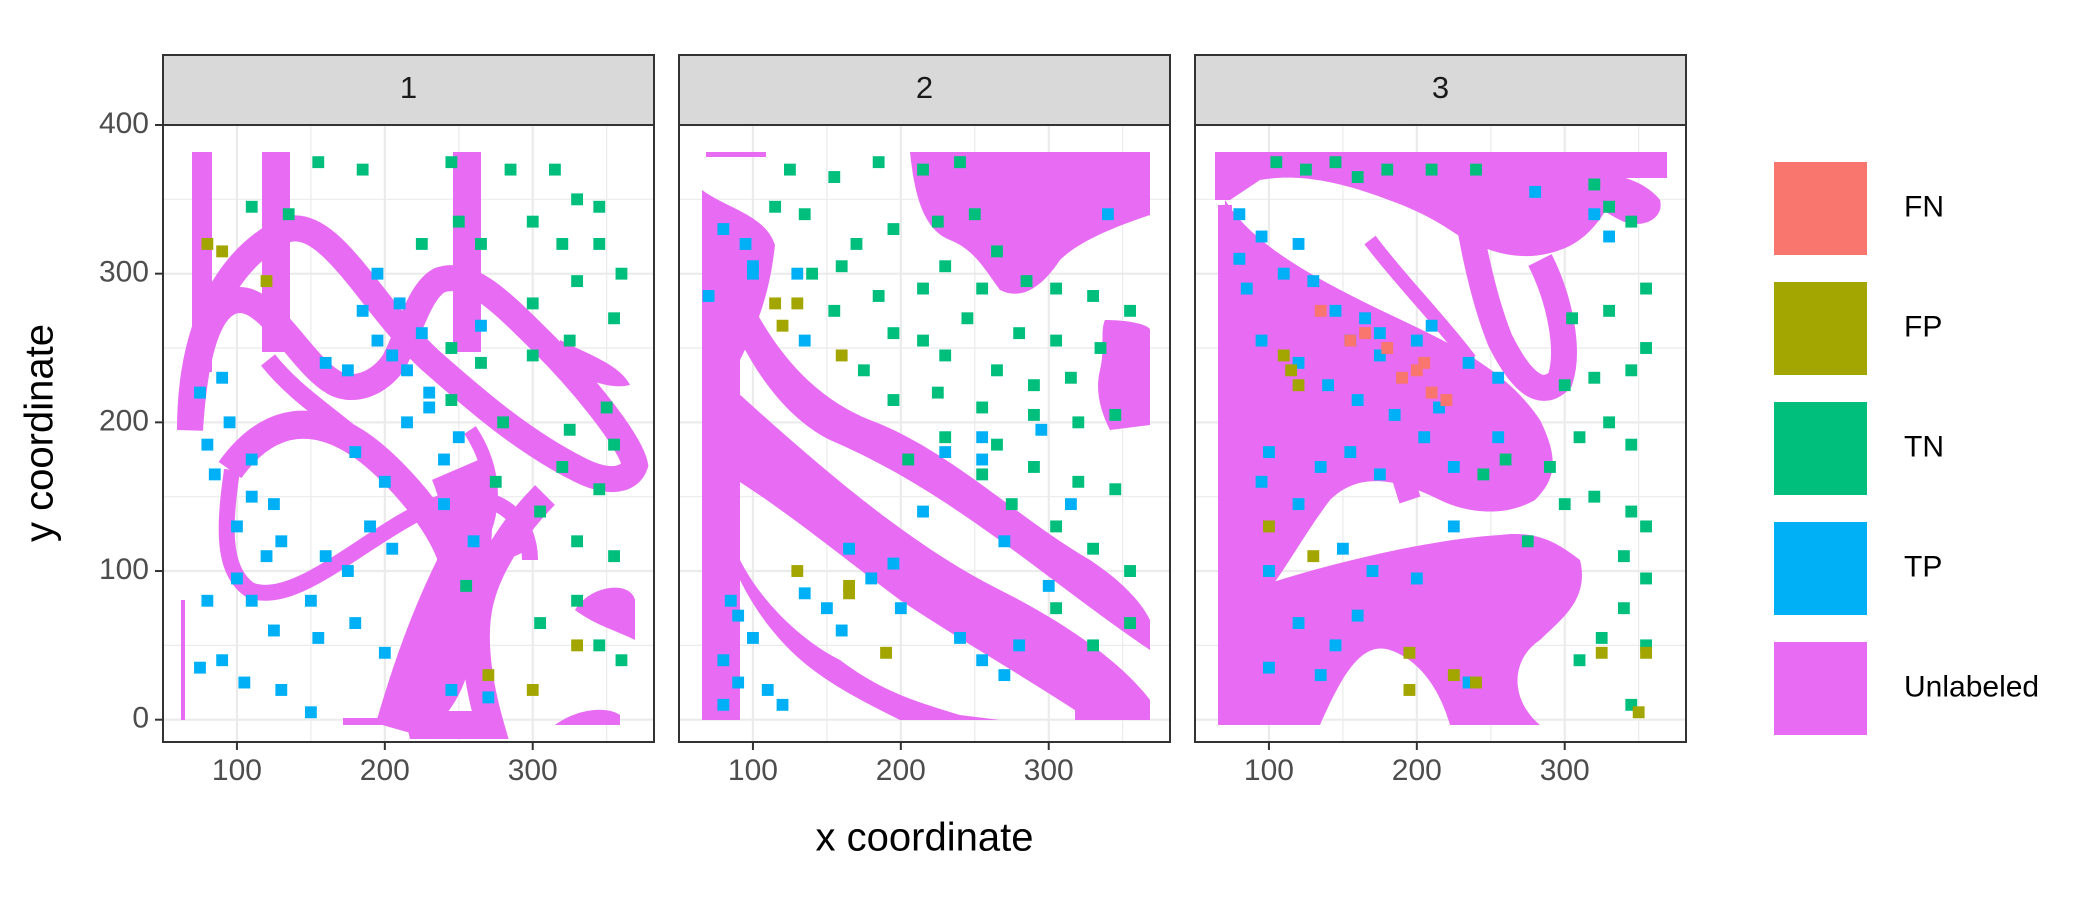 The width and height of the screenshot is (2100, 900). Describe the element at coordinates (385, 764) in the screenshot. I see `panel-1-x-axis: 100 200 300` at that location.